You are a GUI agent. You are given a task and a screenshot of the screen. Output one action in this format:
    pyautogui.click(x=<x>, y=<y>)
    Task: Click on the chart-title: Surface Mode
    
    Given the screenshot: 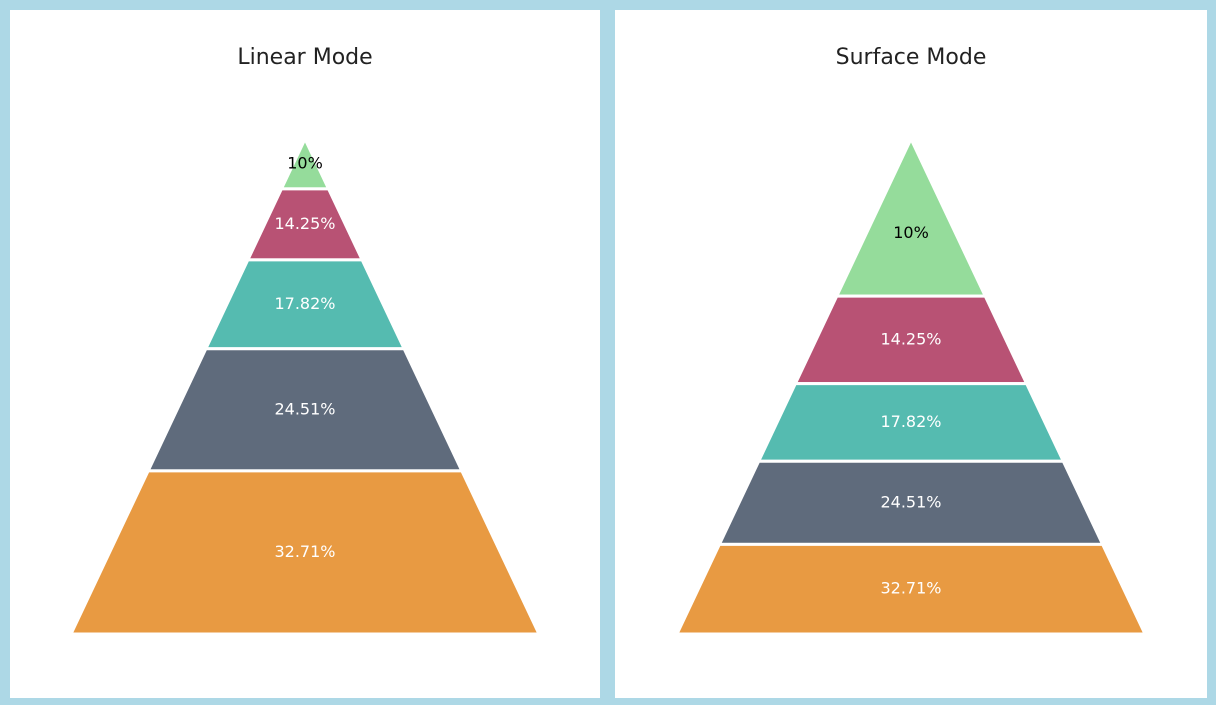 What is the action you would take?
    pyautogui.click(x=911, y=57)
    